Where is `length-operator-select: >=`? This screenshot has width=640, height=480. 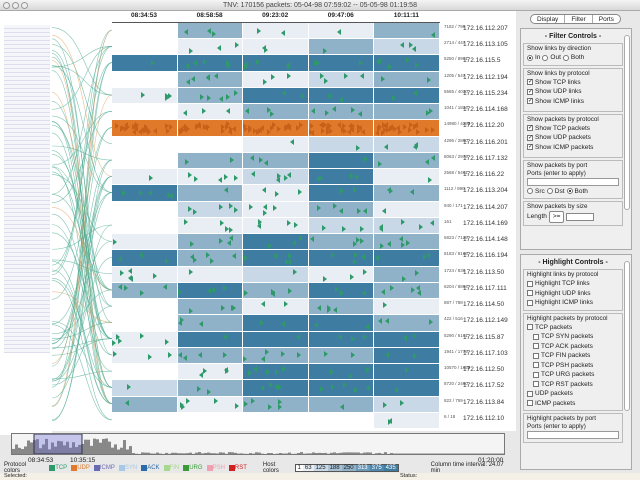 length-operator-select: >= is located at coordinates (556, 217).